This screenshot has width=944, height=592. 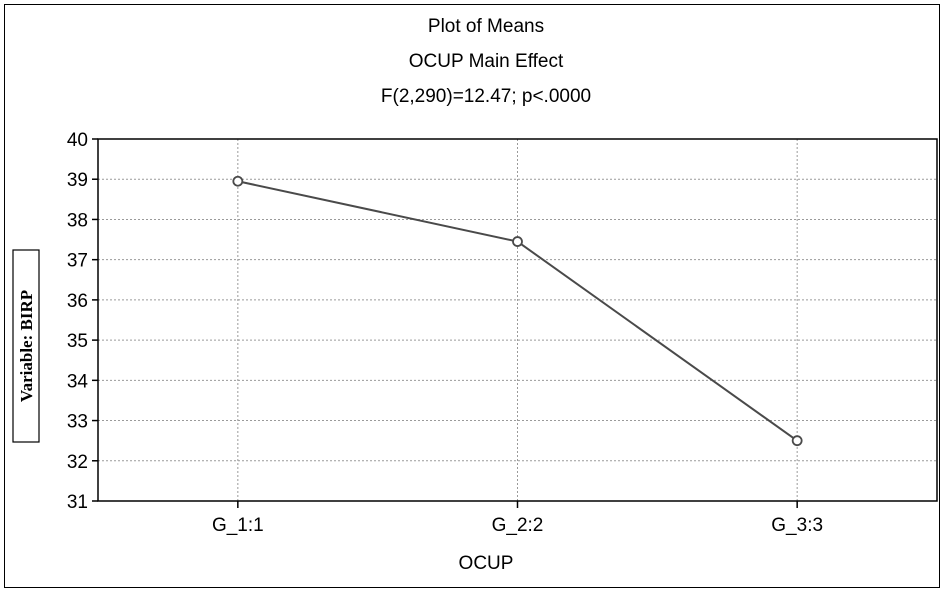 I want to click on x-axis-label: OCUP, so click(x=486, y=563).